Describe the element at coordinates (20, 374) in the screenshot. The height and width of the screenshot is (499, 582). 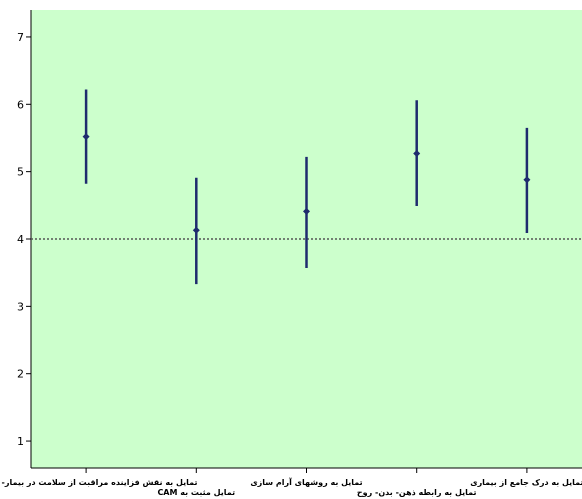
I see `y-tick-label: 2` at that location.